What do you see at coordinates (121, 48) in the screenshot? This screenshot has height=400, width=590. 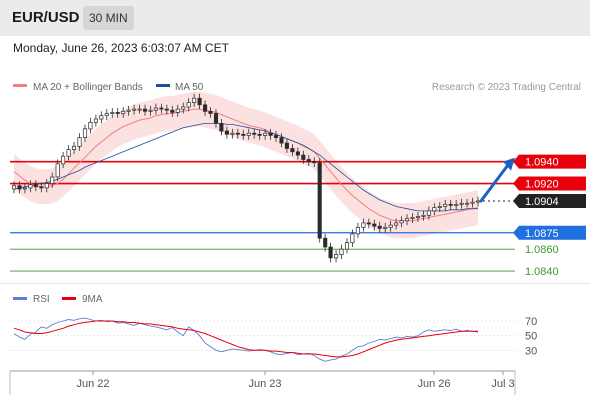 I see `timestamp-label: Monday, June 26, 2023 6:03:07 AM CET` at bounding box center [121, 48].